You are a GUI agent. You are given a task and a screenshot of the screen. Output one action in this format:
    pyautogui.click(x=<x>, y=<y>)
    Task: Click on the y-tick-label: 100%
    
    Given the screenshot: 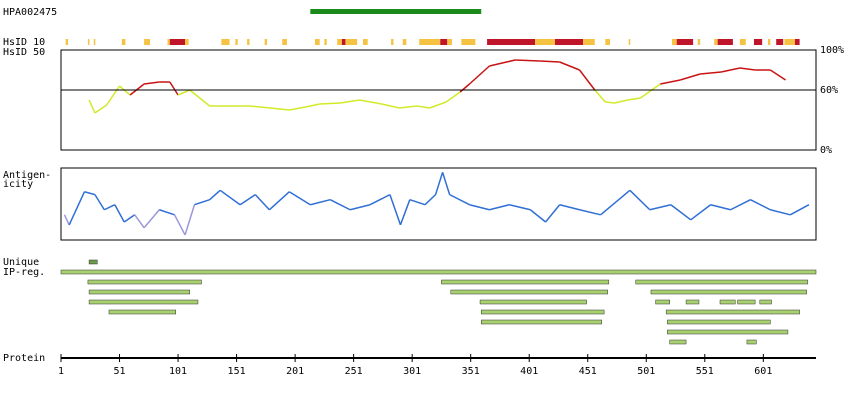 What is the action you would take?
    pyautogui.click(x=832, y=50)
    